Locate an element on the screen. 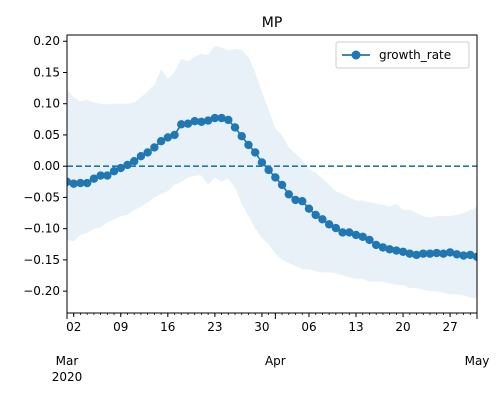 This screenshot has width=500, height=400. x-month-label: Apr is located at coordinates (275, 361).